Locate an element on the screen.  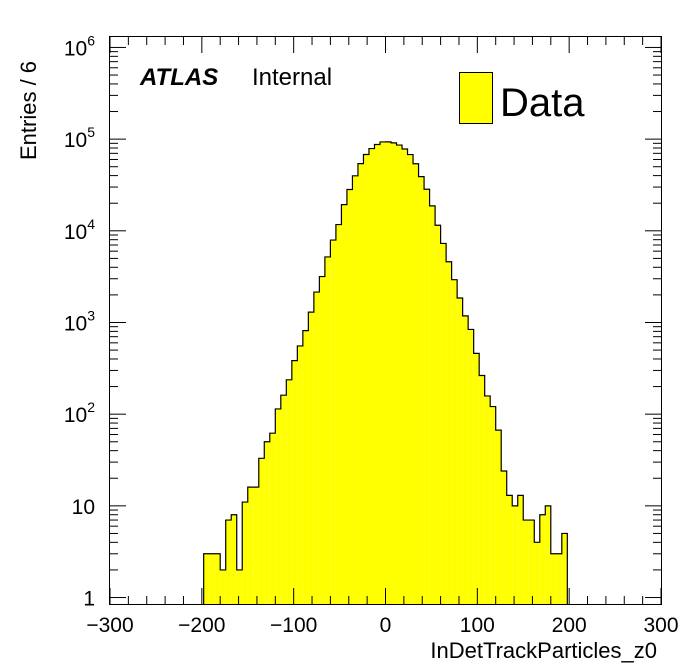
y-tick-label: 10⁵ is located at coordinates (79, 138).